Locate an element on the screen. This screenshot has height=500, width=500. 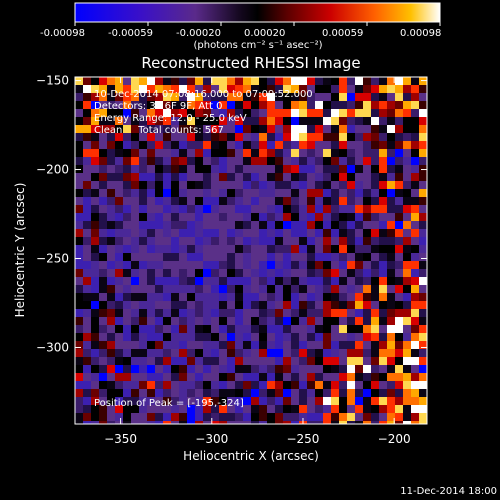
colorbar-tick-label: 0.00098 is located at coordinates (420, 33).